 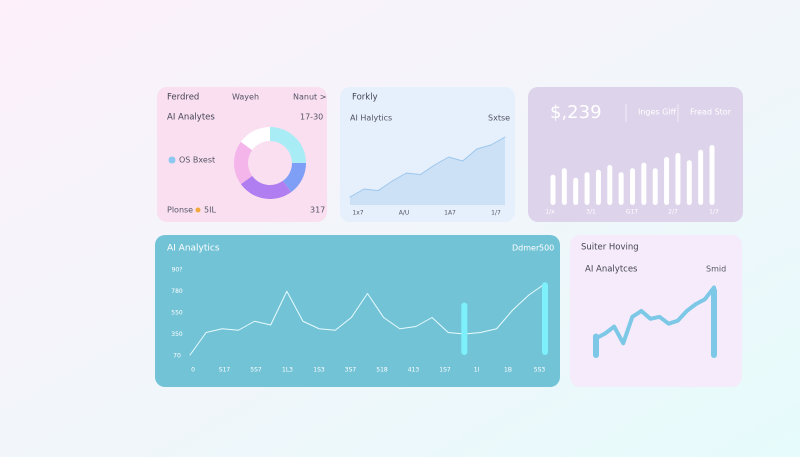 What do you see at coordinates (172, 160) in the screenshot?
I see `legend-dot` at bounding box center [172, 160].